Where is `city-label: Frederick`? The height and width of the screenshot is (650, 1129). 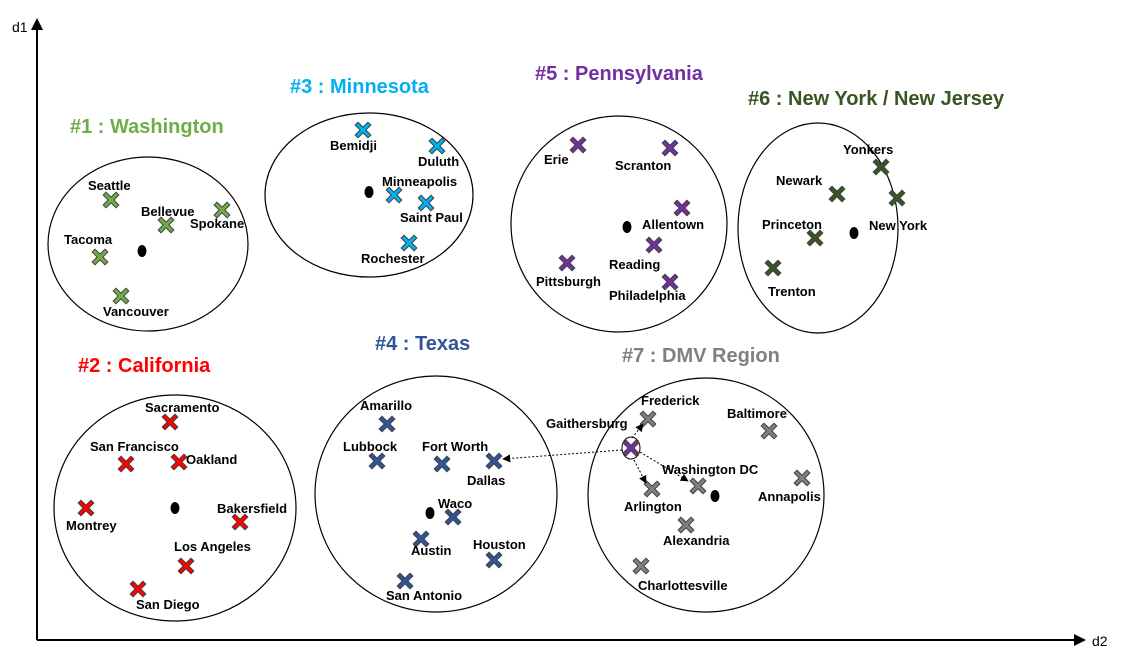
city-label: Frederick is located at coordinates (670, 400).